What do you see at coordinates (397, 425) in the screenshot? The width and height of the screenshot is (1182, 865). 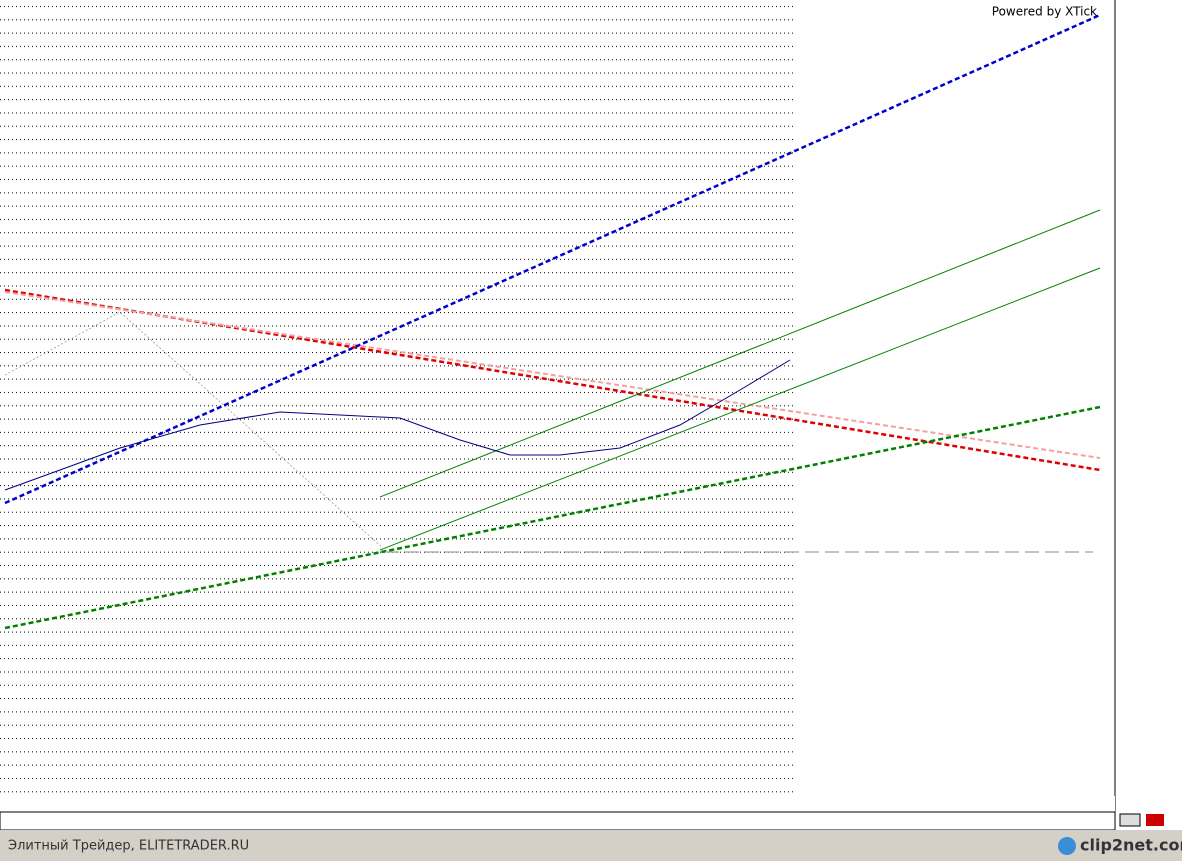 I see `moving-average` at bounding box center [397, 425].